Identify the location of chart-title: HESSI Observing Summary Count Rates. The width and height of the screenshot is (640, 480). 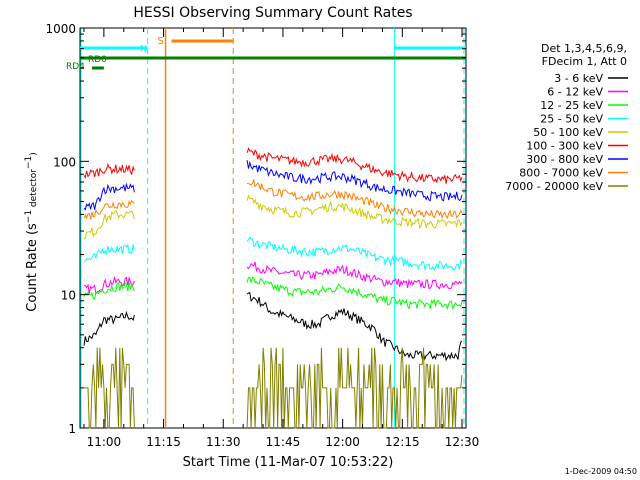
(272, 13).